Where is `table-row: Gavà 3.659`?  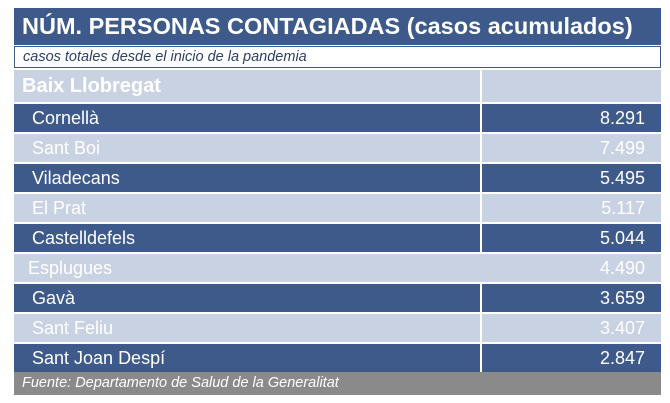 table-row: Gavà 3.659 is located at coordinates (337, 298).